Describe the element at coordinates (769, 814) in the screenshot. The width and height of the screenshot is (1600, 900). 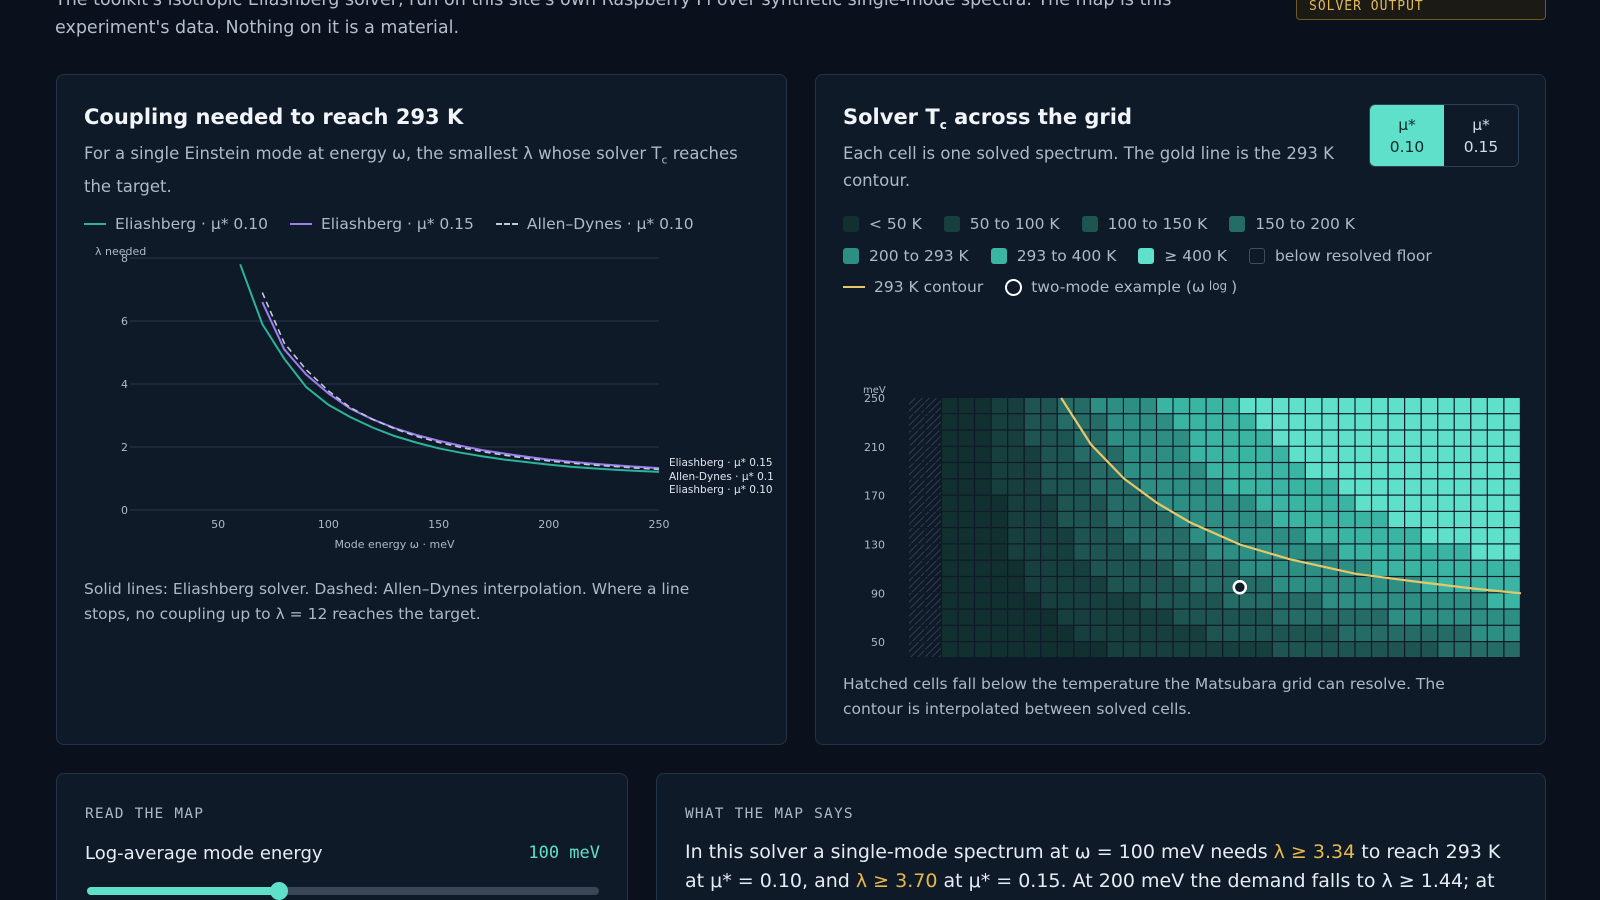
I see `map-says-caption: WHAT THE MAP SAYS` at that location.